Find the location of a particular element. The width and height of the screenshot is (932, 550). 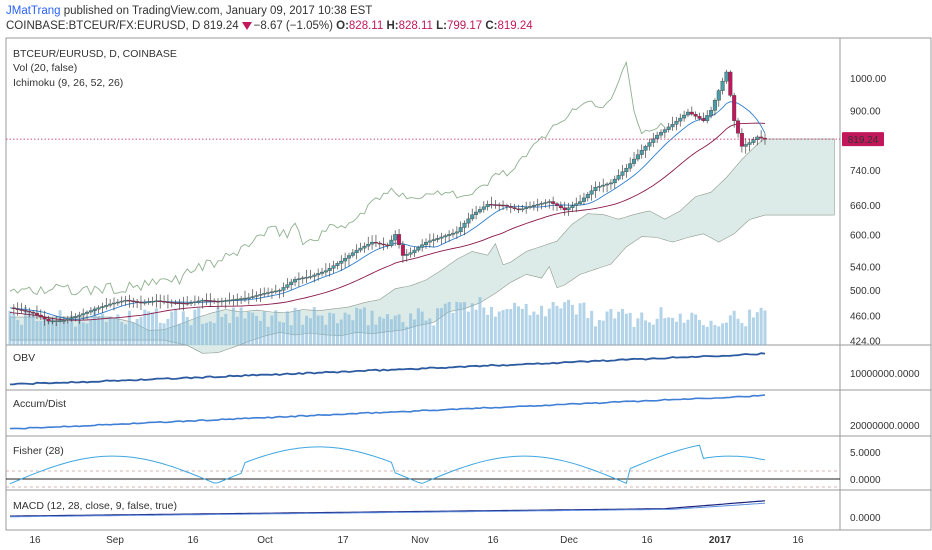

x-tick-label: Nov is located at coordinates (420, 540).